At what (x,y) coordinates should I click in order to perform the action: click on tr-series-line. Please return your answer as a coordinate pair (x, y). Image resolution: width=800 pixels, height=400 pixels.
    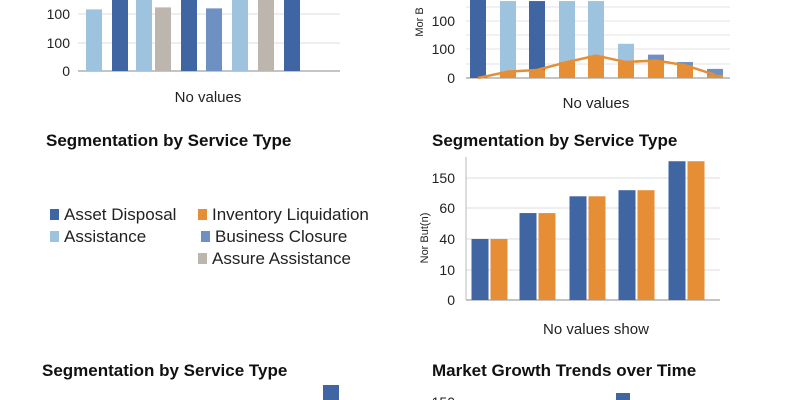
    Looking at the image, I should click on (596, 67).